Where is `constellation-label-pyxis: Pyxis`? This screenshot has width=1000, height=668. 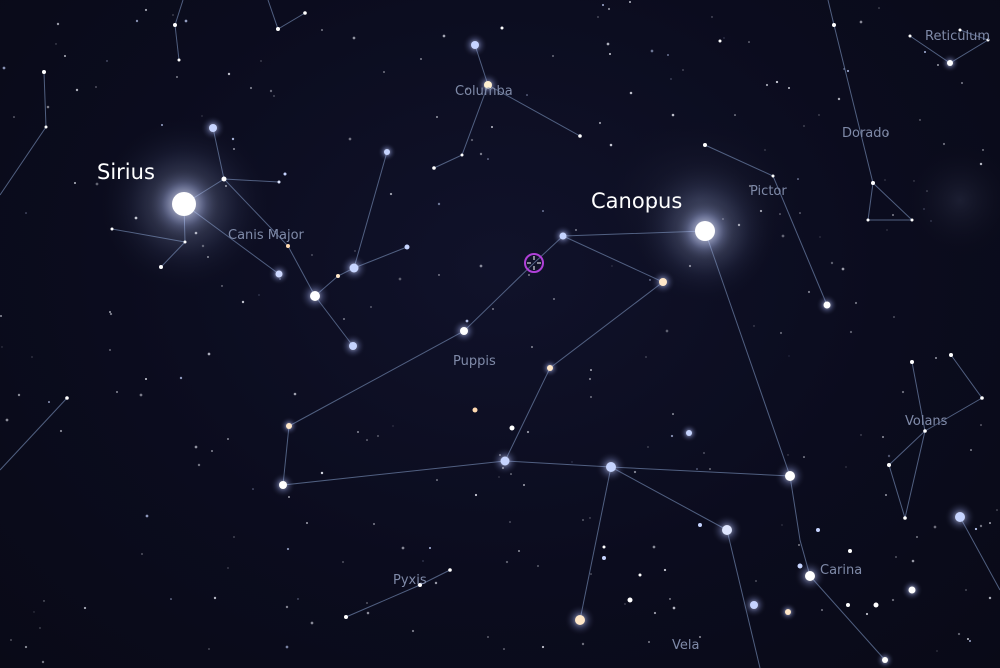 constellation-label-pyxis: Pyxis is located at coordinates (410, 580).